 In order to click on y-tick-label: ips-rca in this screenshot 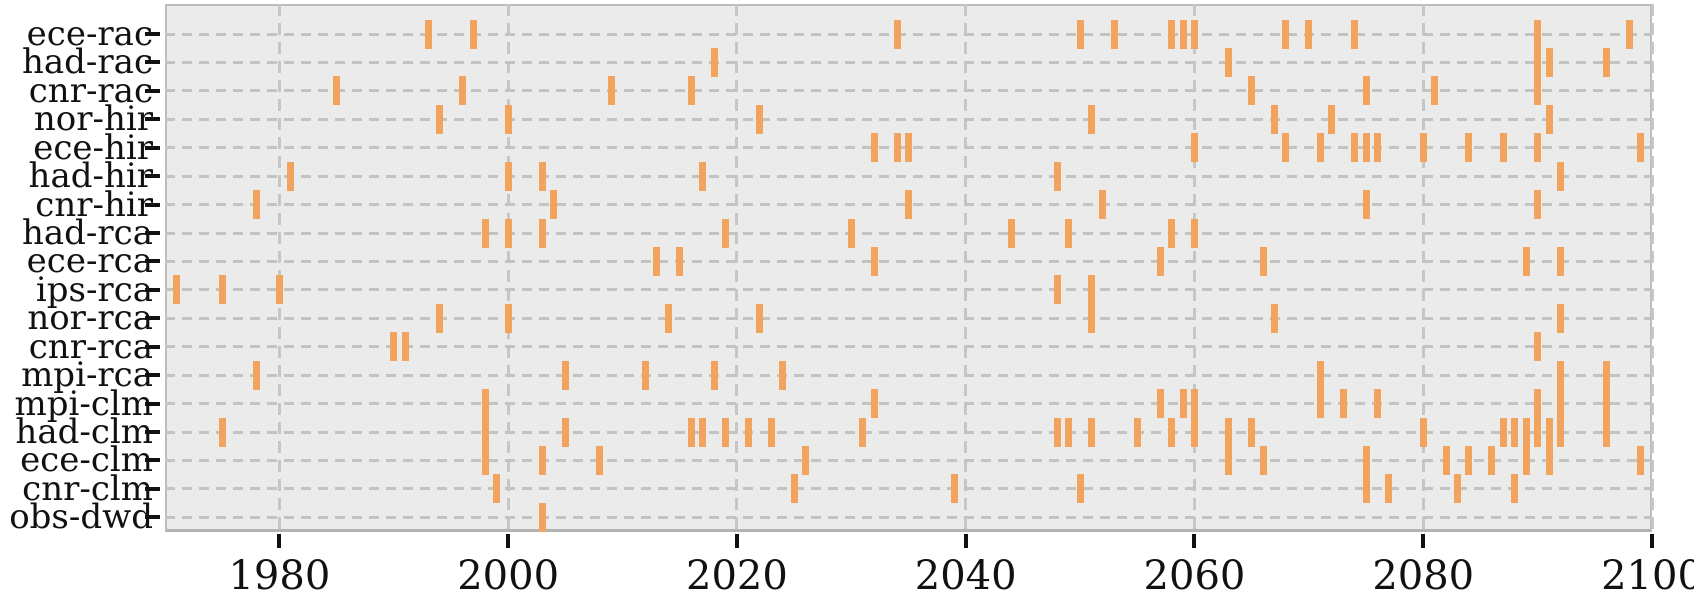, I will do `click(94, 289)`.